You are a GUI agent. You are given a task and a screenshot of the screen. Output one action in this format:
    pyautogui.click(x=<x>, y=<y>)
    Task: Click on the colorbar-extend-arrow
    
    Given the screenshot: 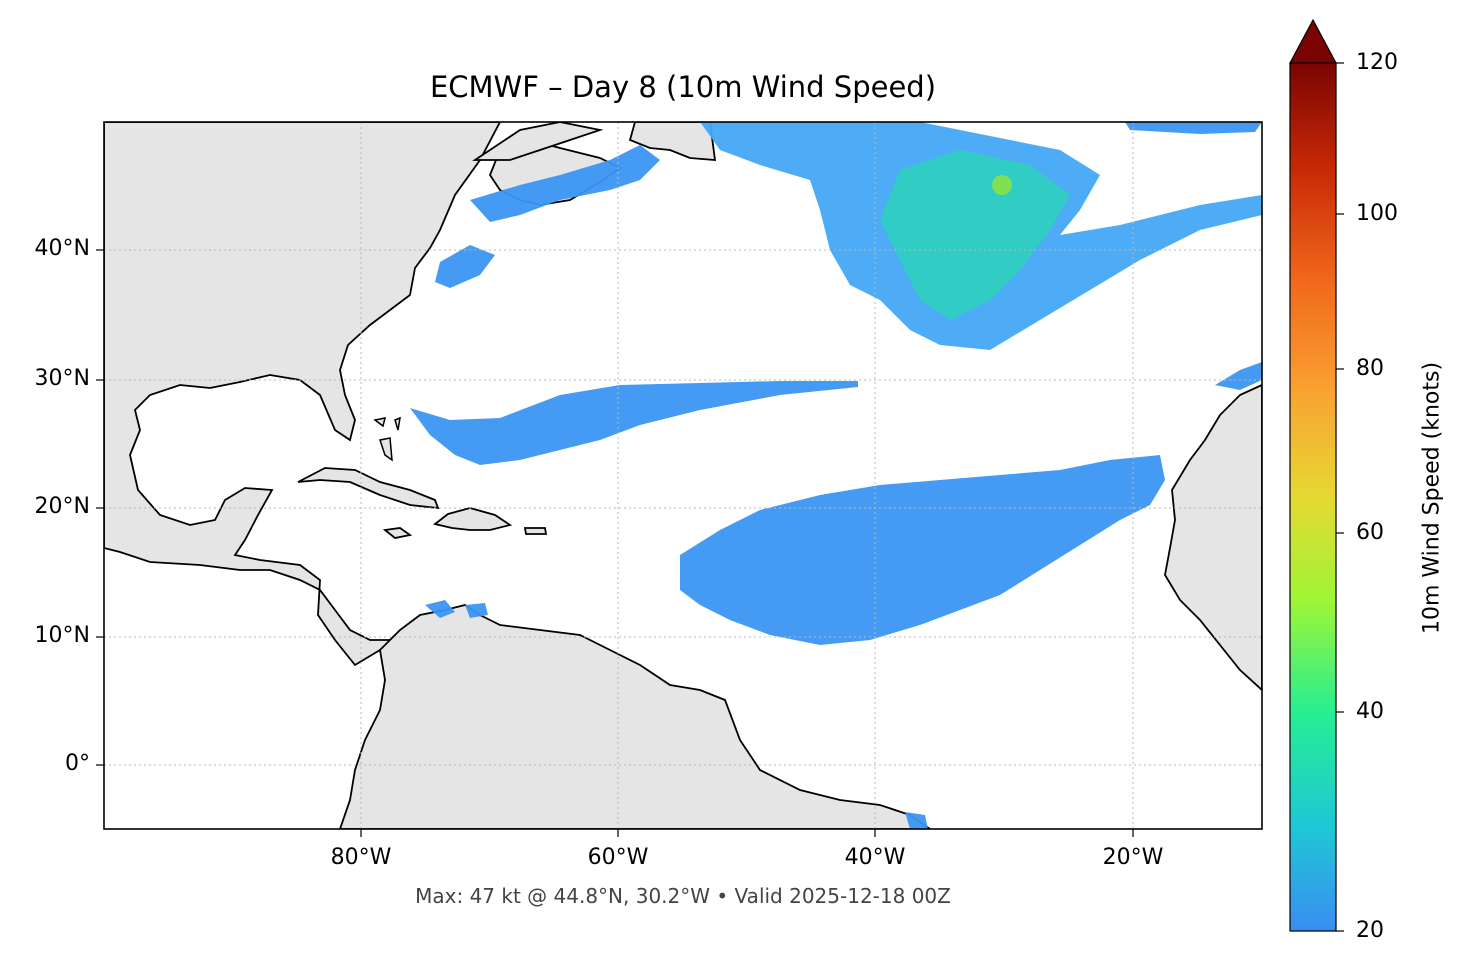 What is the action you would take?
    pyautogui.click(x=1313, y=41)
    